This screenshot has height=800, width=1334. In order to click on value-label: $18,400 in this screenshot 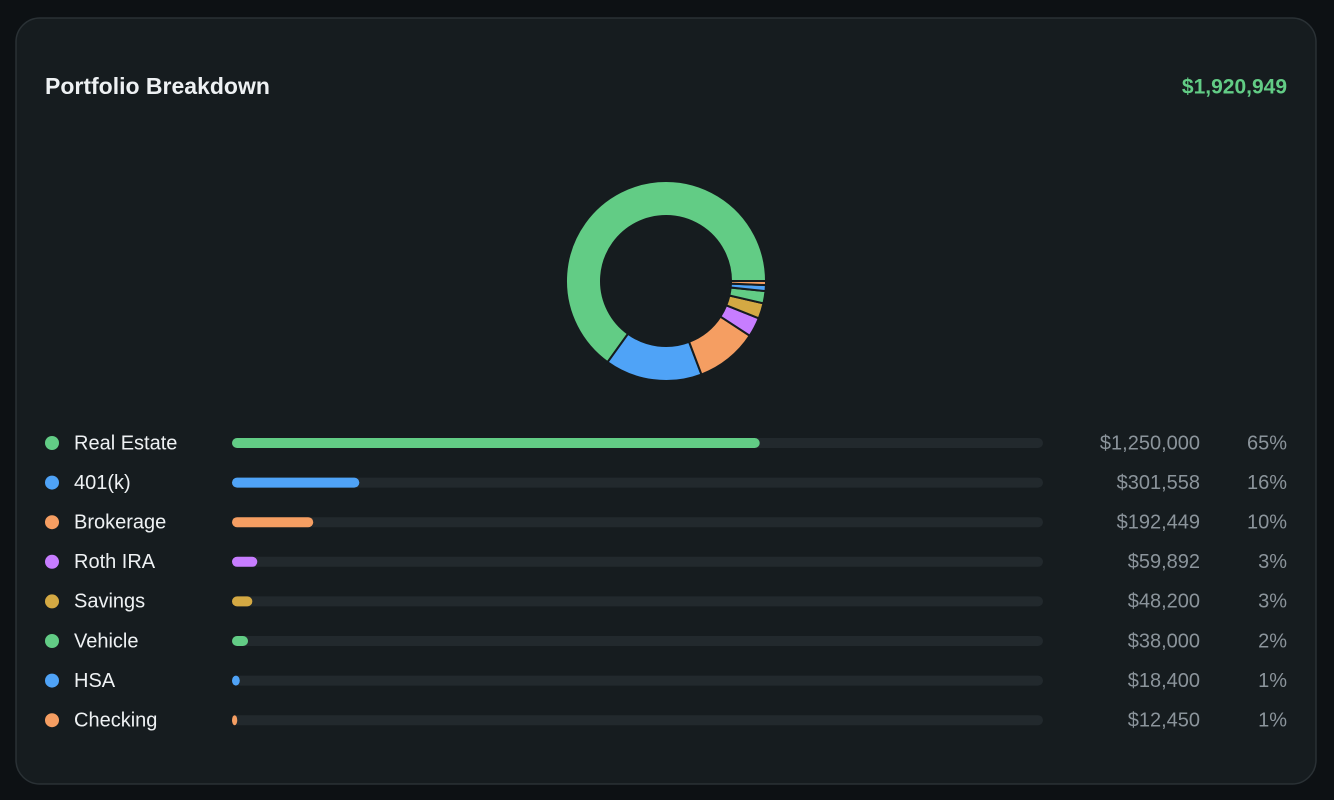, I will do `click(1164, 681)`.